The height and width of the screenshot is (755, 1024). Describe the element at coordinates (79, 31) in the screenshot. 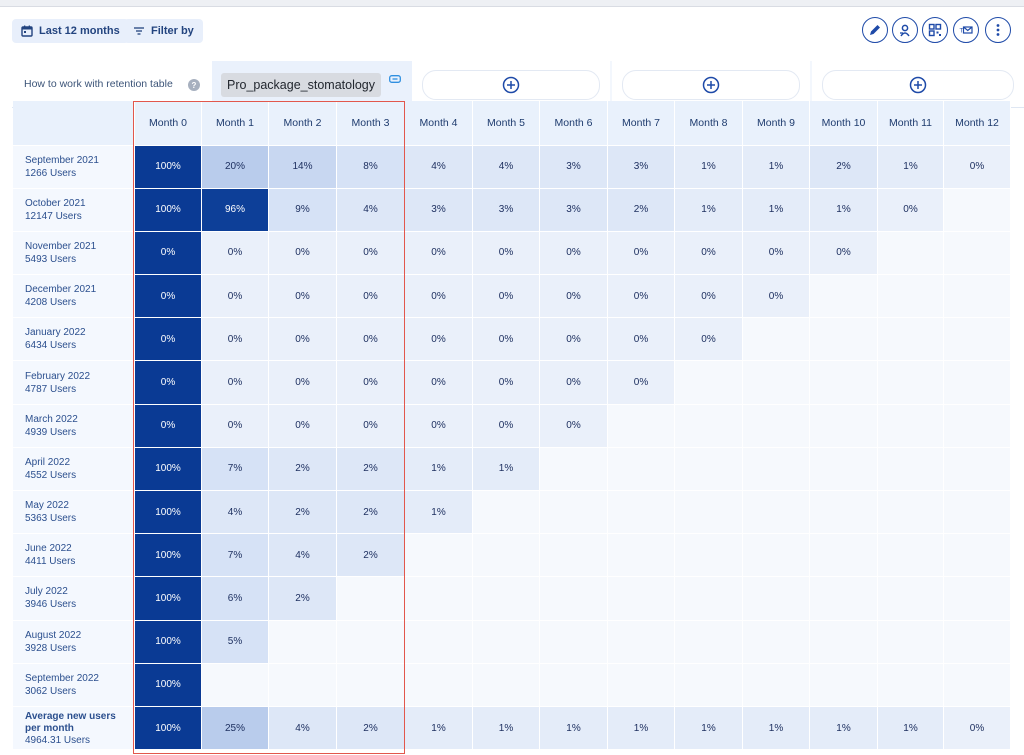

I see `period-label: Last 12 months` at that location.